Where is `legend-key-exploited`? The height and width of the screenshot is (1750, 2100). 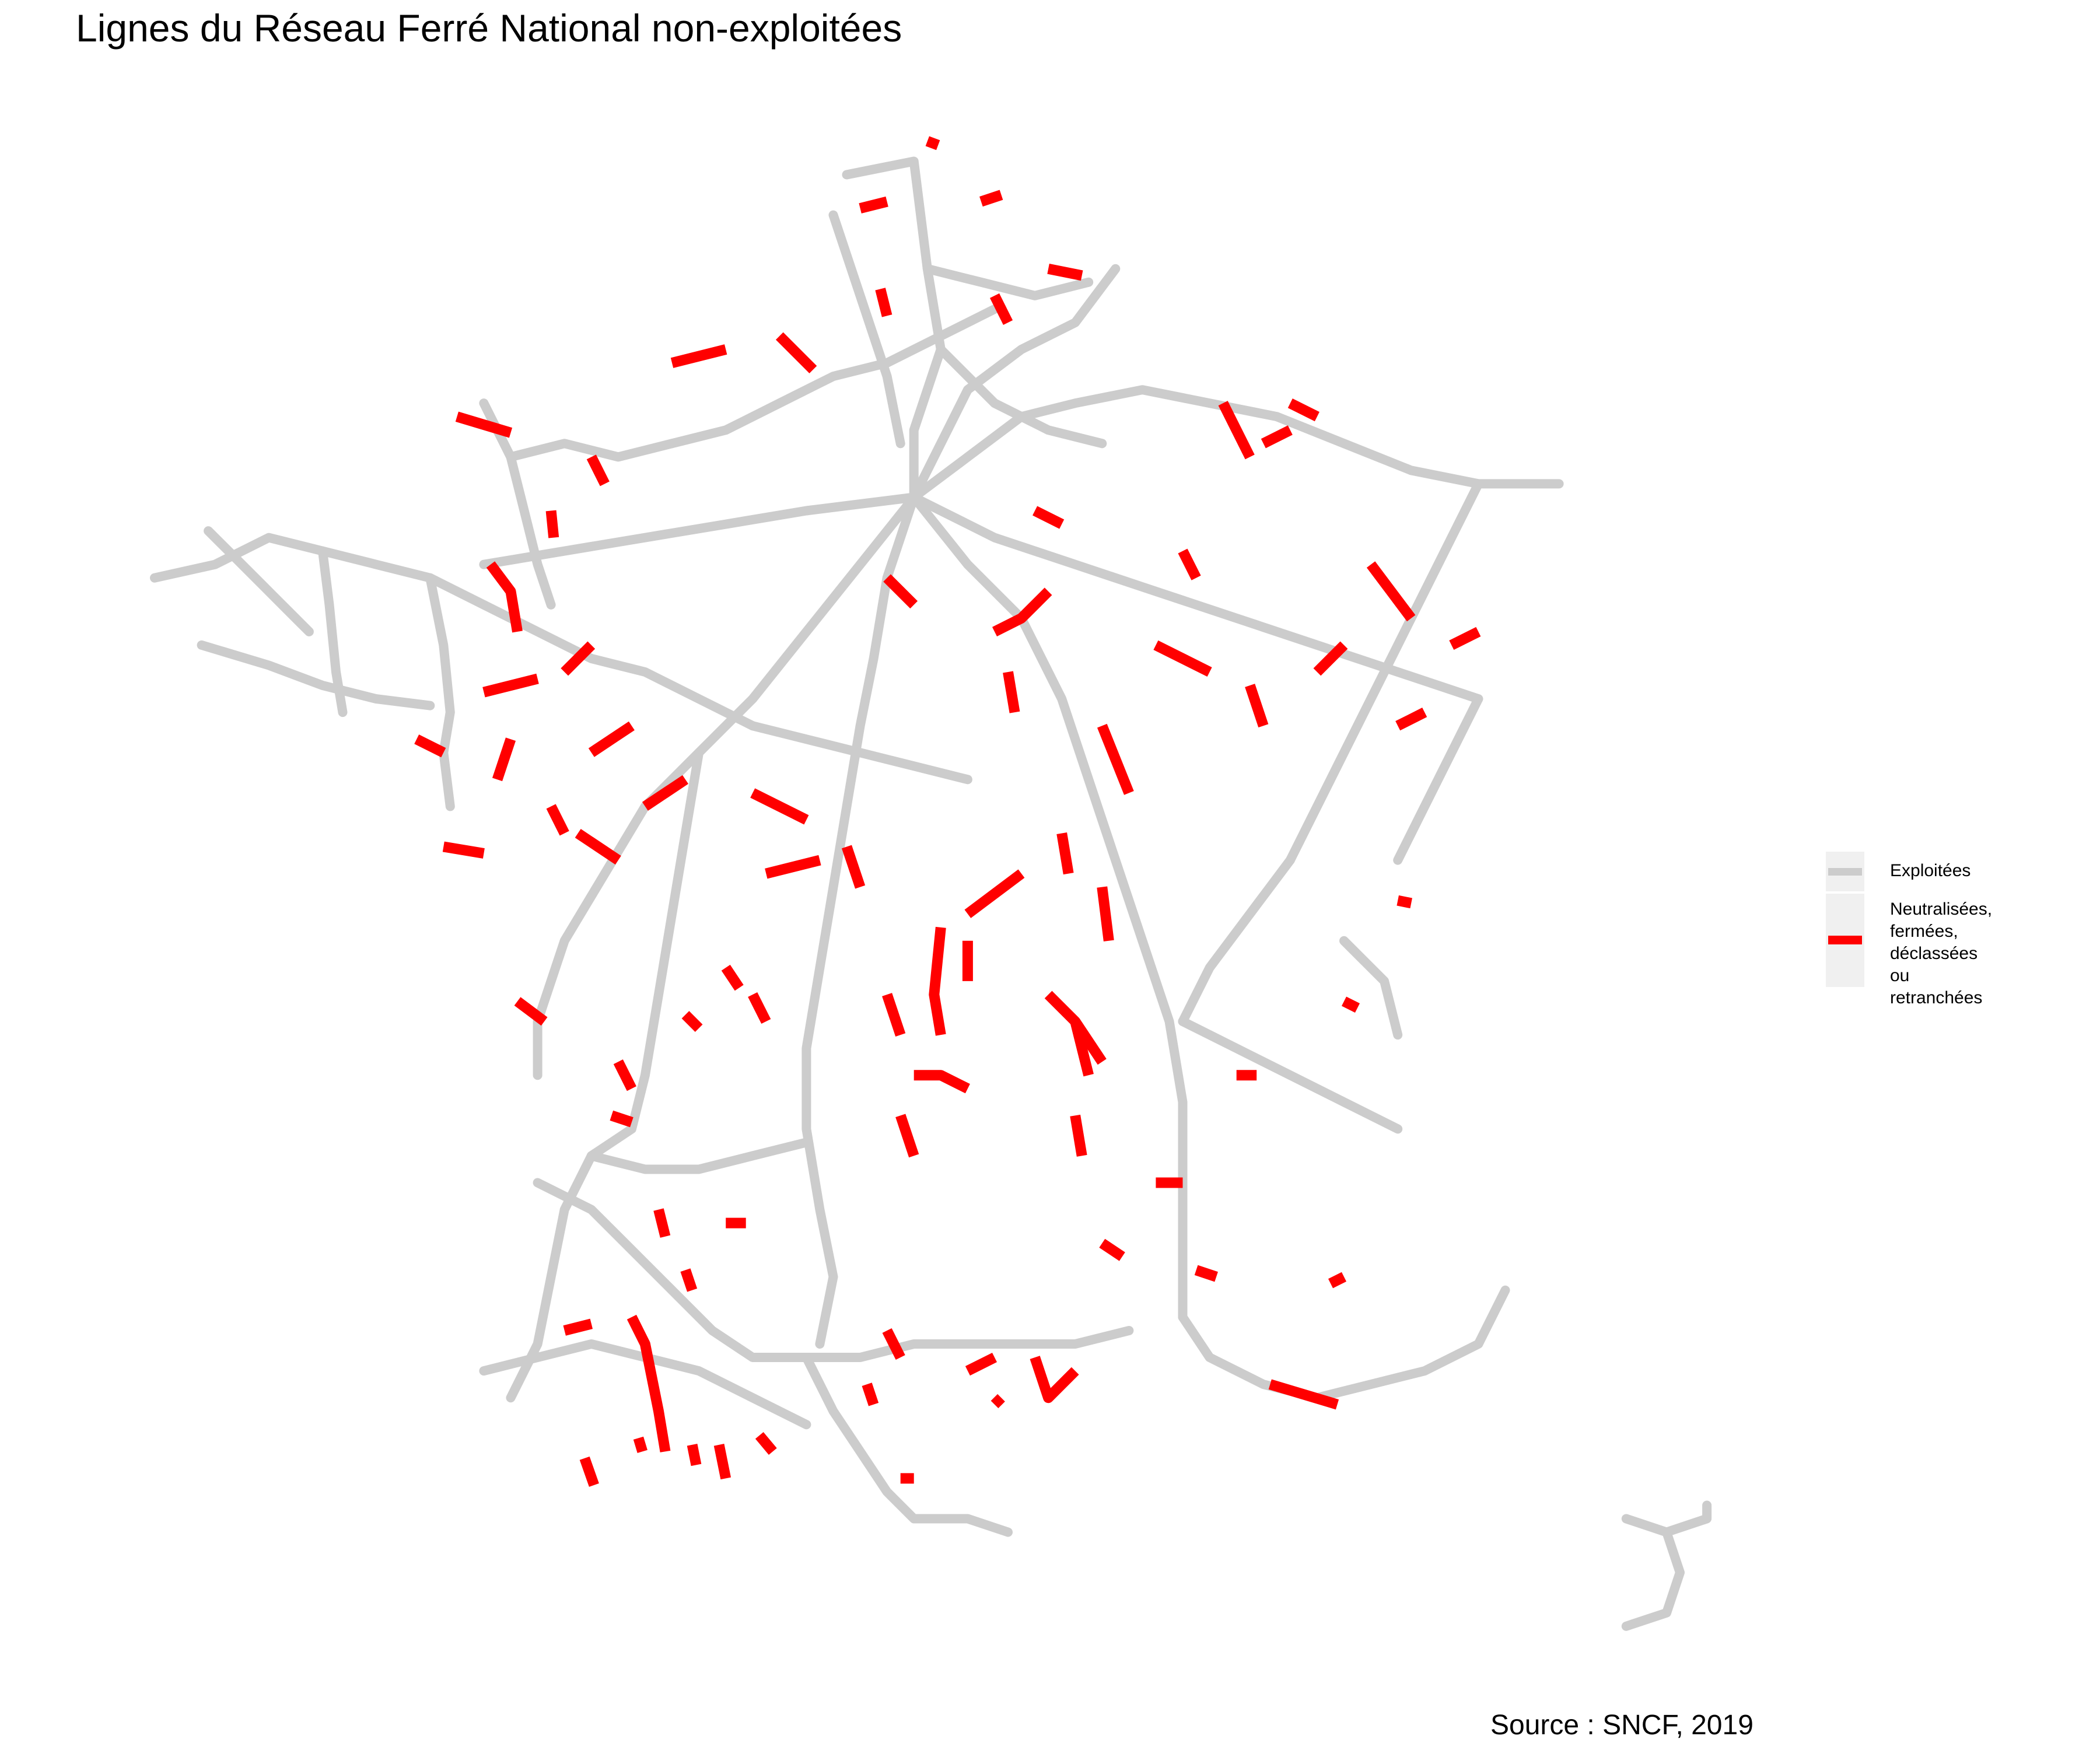 legend-key-exploited is located at coordinates (1845, 871).